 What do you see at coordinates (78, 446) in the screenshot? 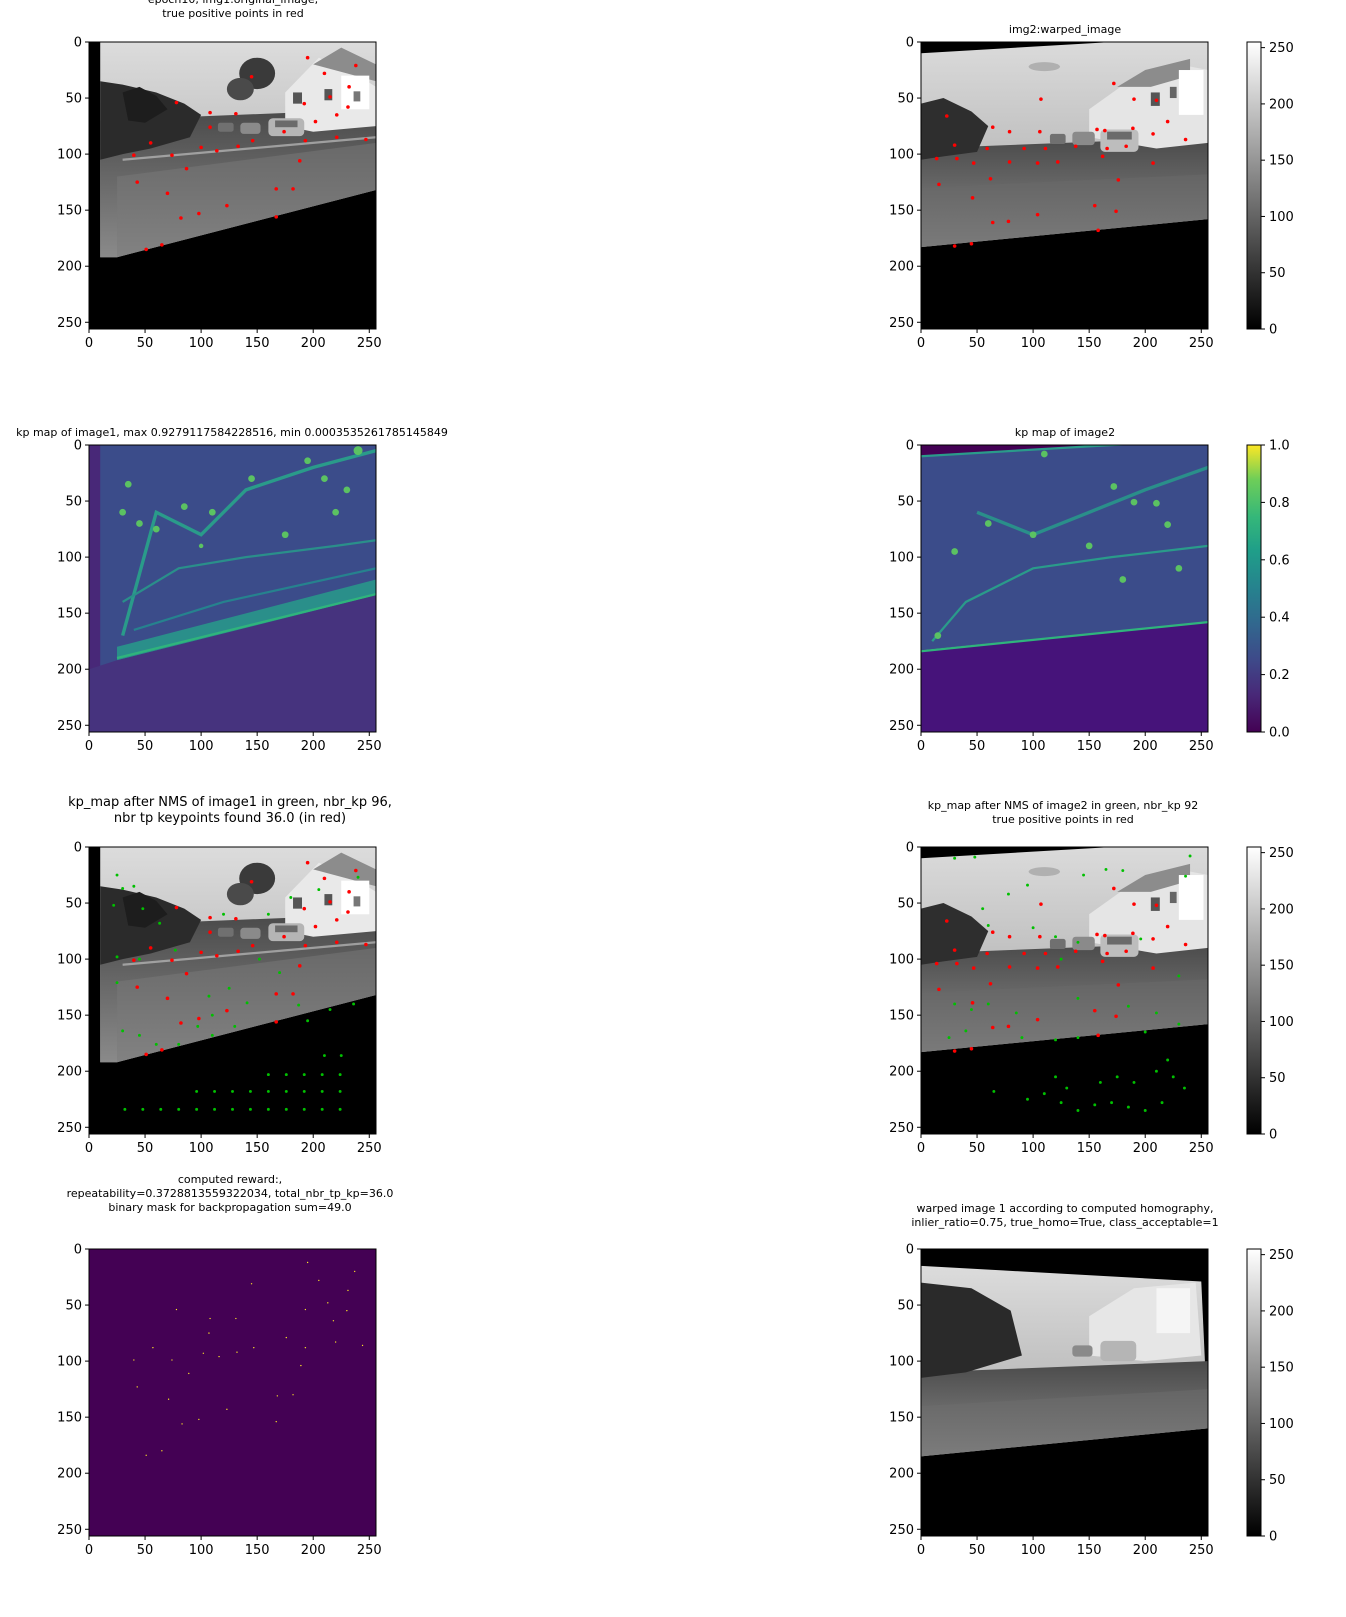
I see `y-tick-label: 0` at bounding box center [78, 446].